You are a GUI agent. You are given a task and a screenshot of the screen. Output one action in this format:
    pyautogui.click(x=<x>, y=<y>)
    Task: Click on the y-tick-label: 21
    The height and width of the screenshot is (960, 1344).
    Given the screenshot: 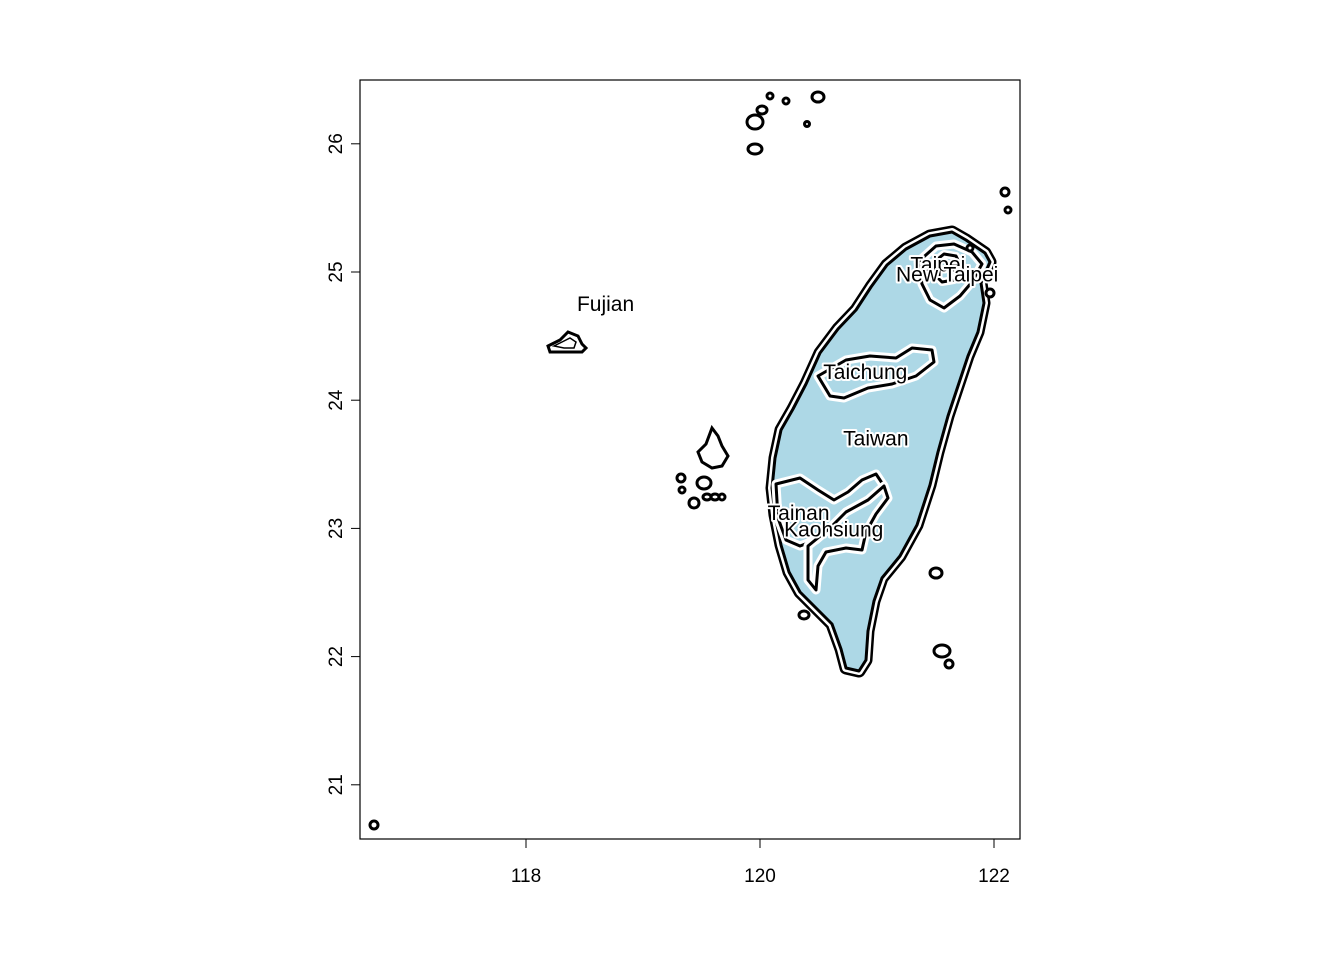 What is the action you would take?
    pyautogui.click(x=336, y=784)
    